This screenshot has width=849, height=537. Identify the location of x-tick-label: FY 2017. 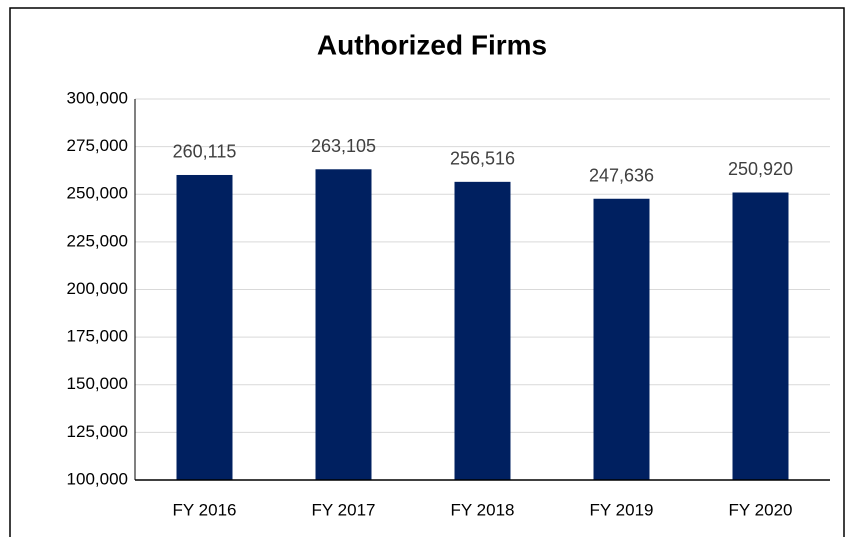
(344, 509).